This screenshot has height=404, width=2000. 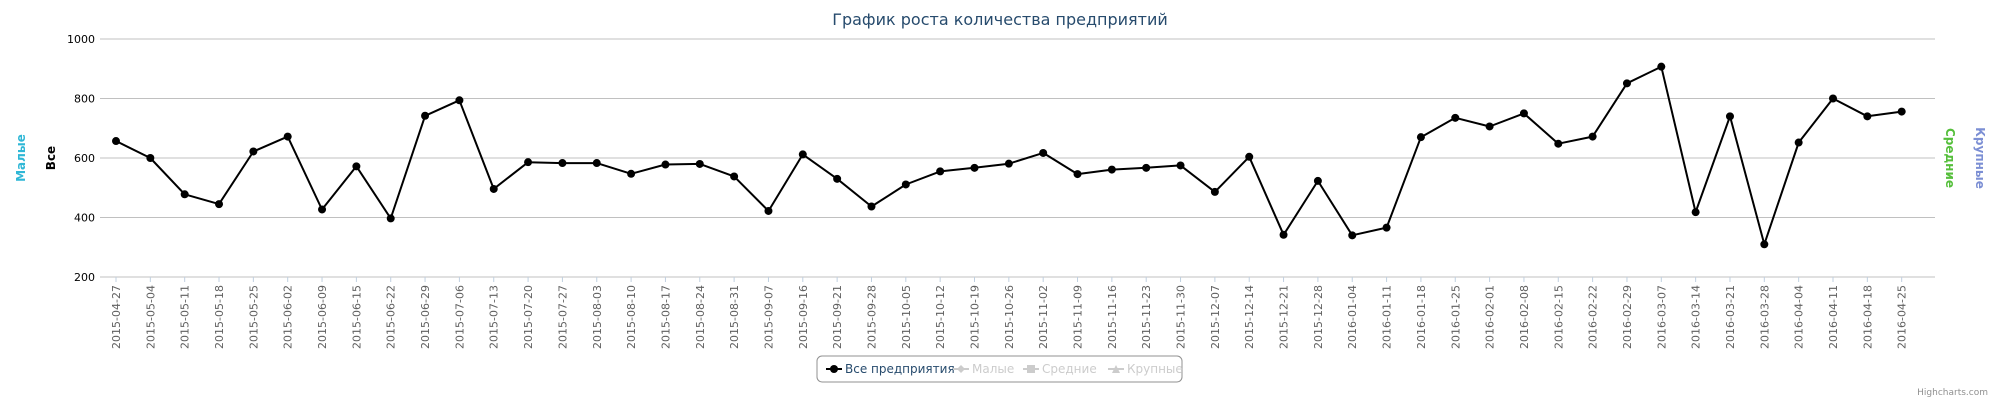 I want to click on legend-item: Средние, so click(x=1060, y=369).